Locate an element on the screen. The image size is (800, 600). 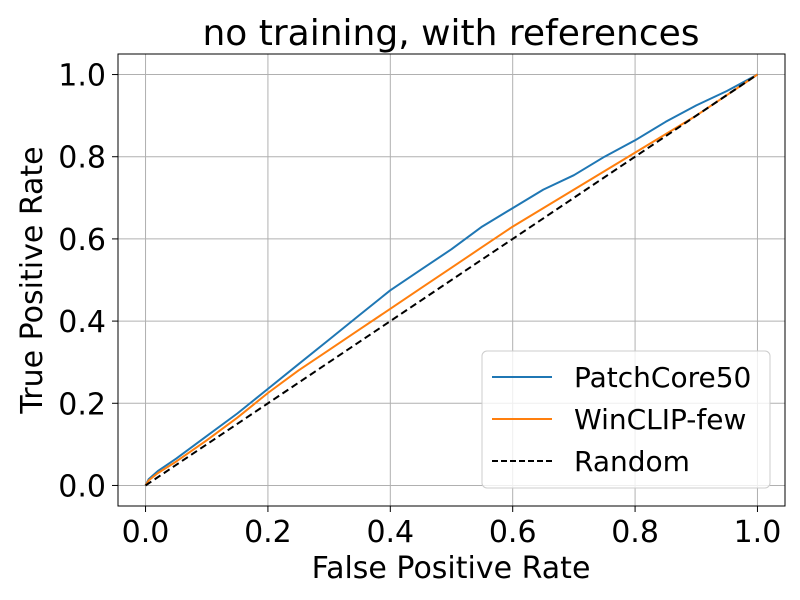
y-tick-label: 0.2 is located at coordinates (82, 404).